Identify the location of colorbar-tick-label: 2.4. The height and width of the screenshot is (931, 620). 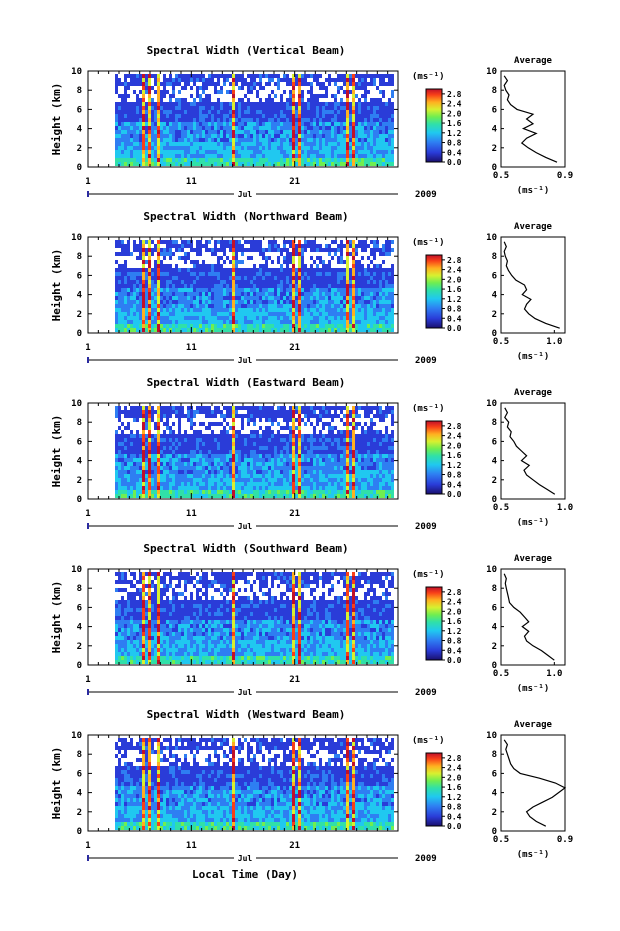
(454, 104).